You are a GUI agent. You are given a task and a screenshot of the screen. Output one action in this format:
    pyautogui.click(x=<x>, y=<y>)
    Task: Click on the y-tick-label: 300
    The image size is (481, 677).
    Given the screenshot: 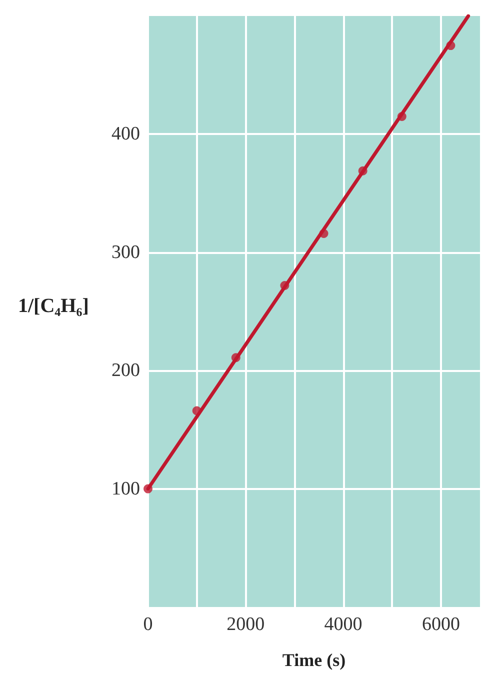 What is the action you would take?
    pyautogui.click(x=126, y=252)
    